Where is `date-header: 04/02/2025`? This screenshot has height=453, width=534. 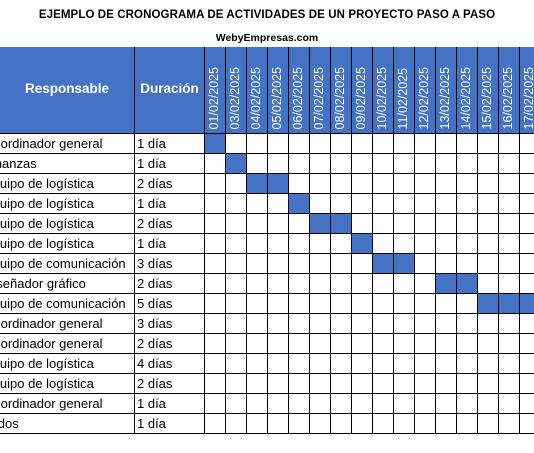
date-header: 04/02/2025 is located at coordinates (257, 90).